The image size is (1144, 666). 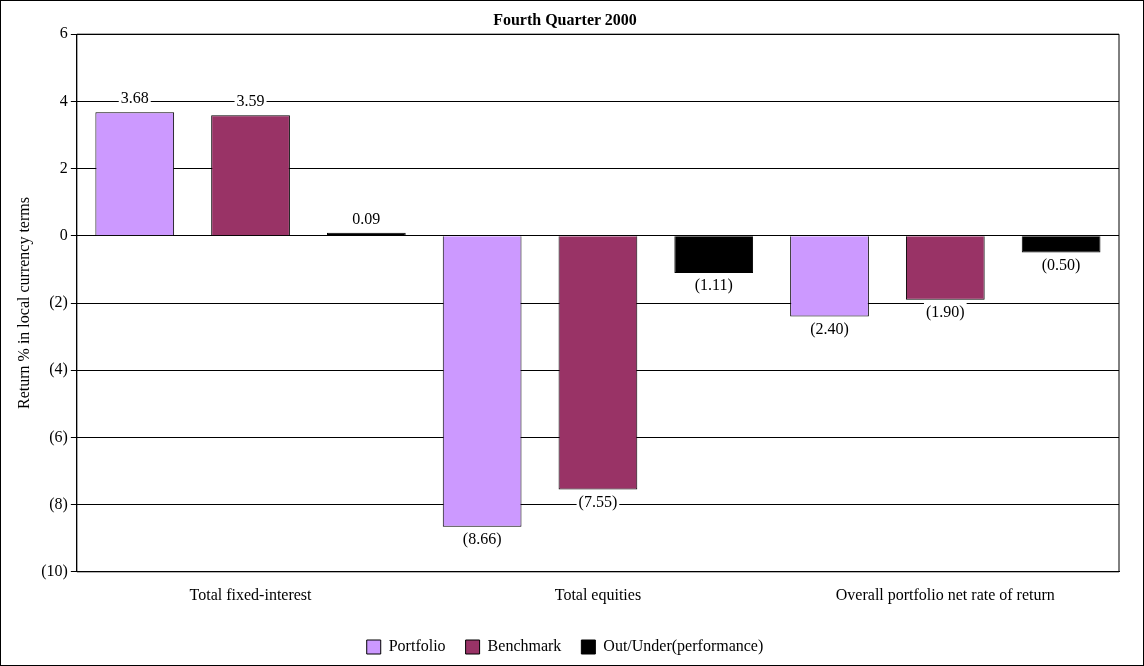 I want to click on data-label: (7.55), so click(x=598, y=501).